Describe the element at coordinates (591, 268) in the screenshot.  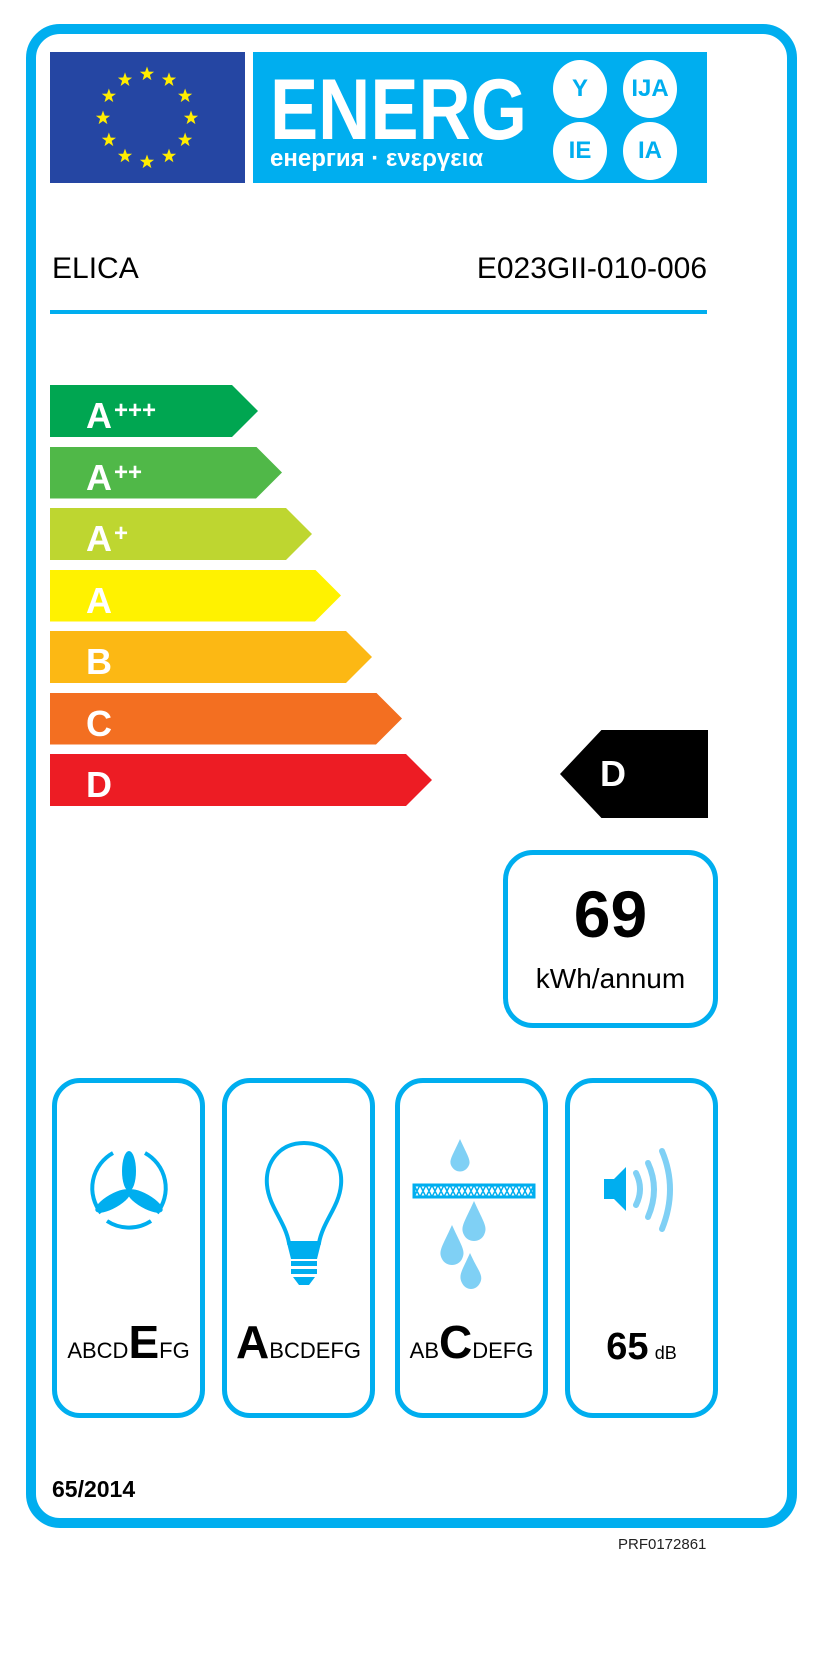
I see `model-id: E023GII-010-006` at that location.